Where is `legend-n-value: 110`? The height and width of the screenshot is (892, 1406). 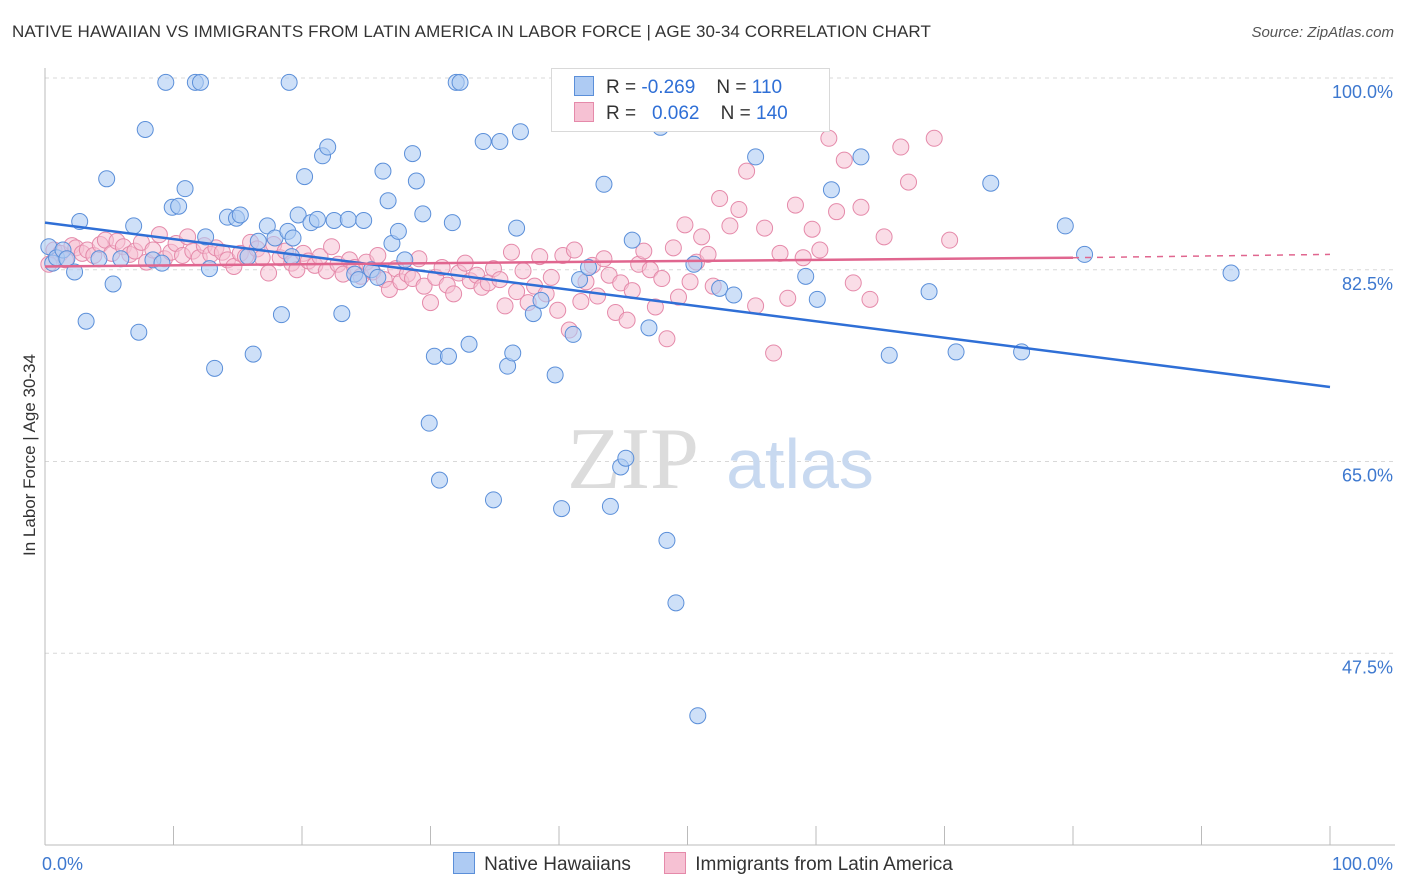 legend-n-value: 110 is located at coordinates (767, 87).